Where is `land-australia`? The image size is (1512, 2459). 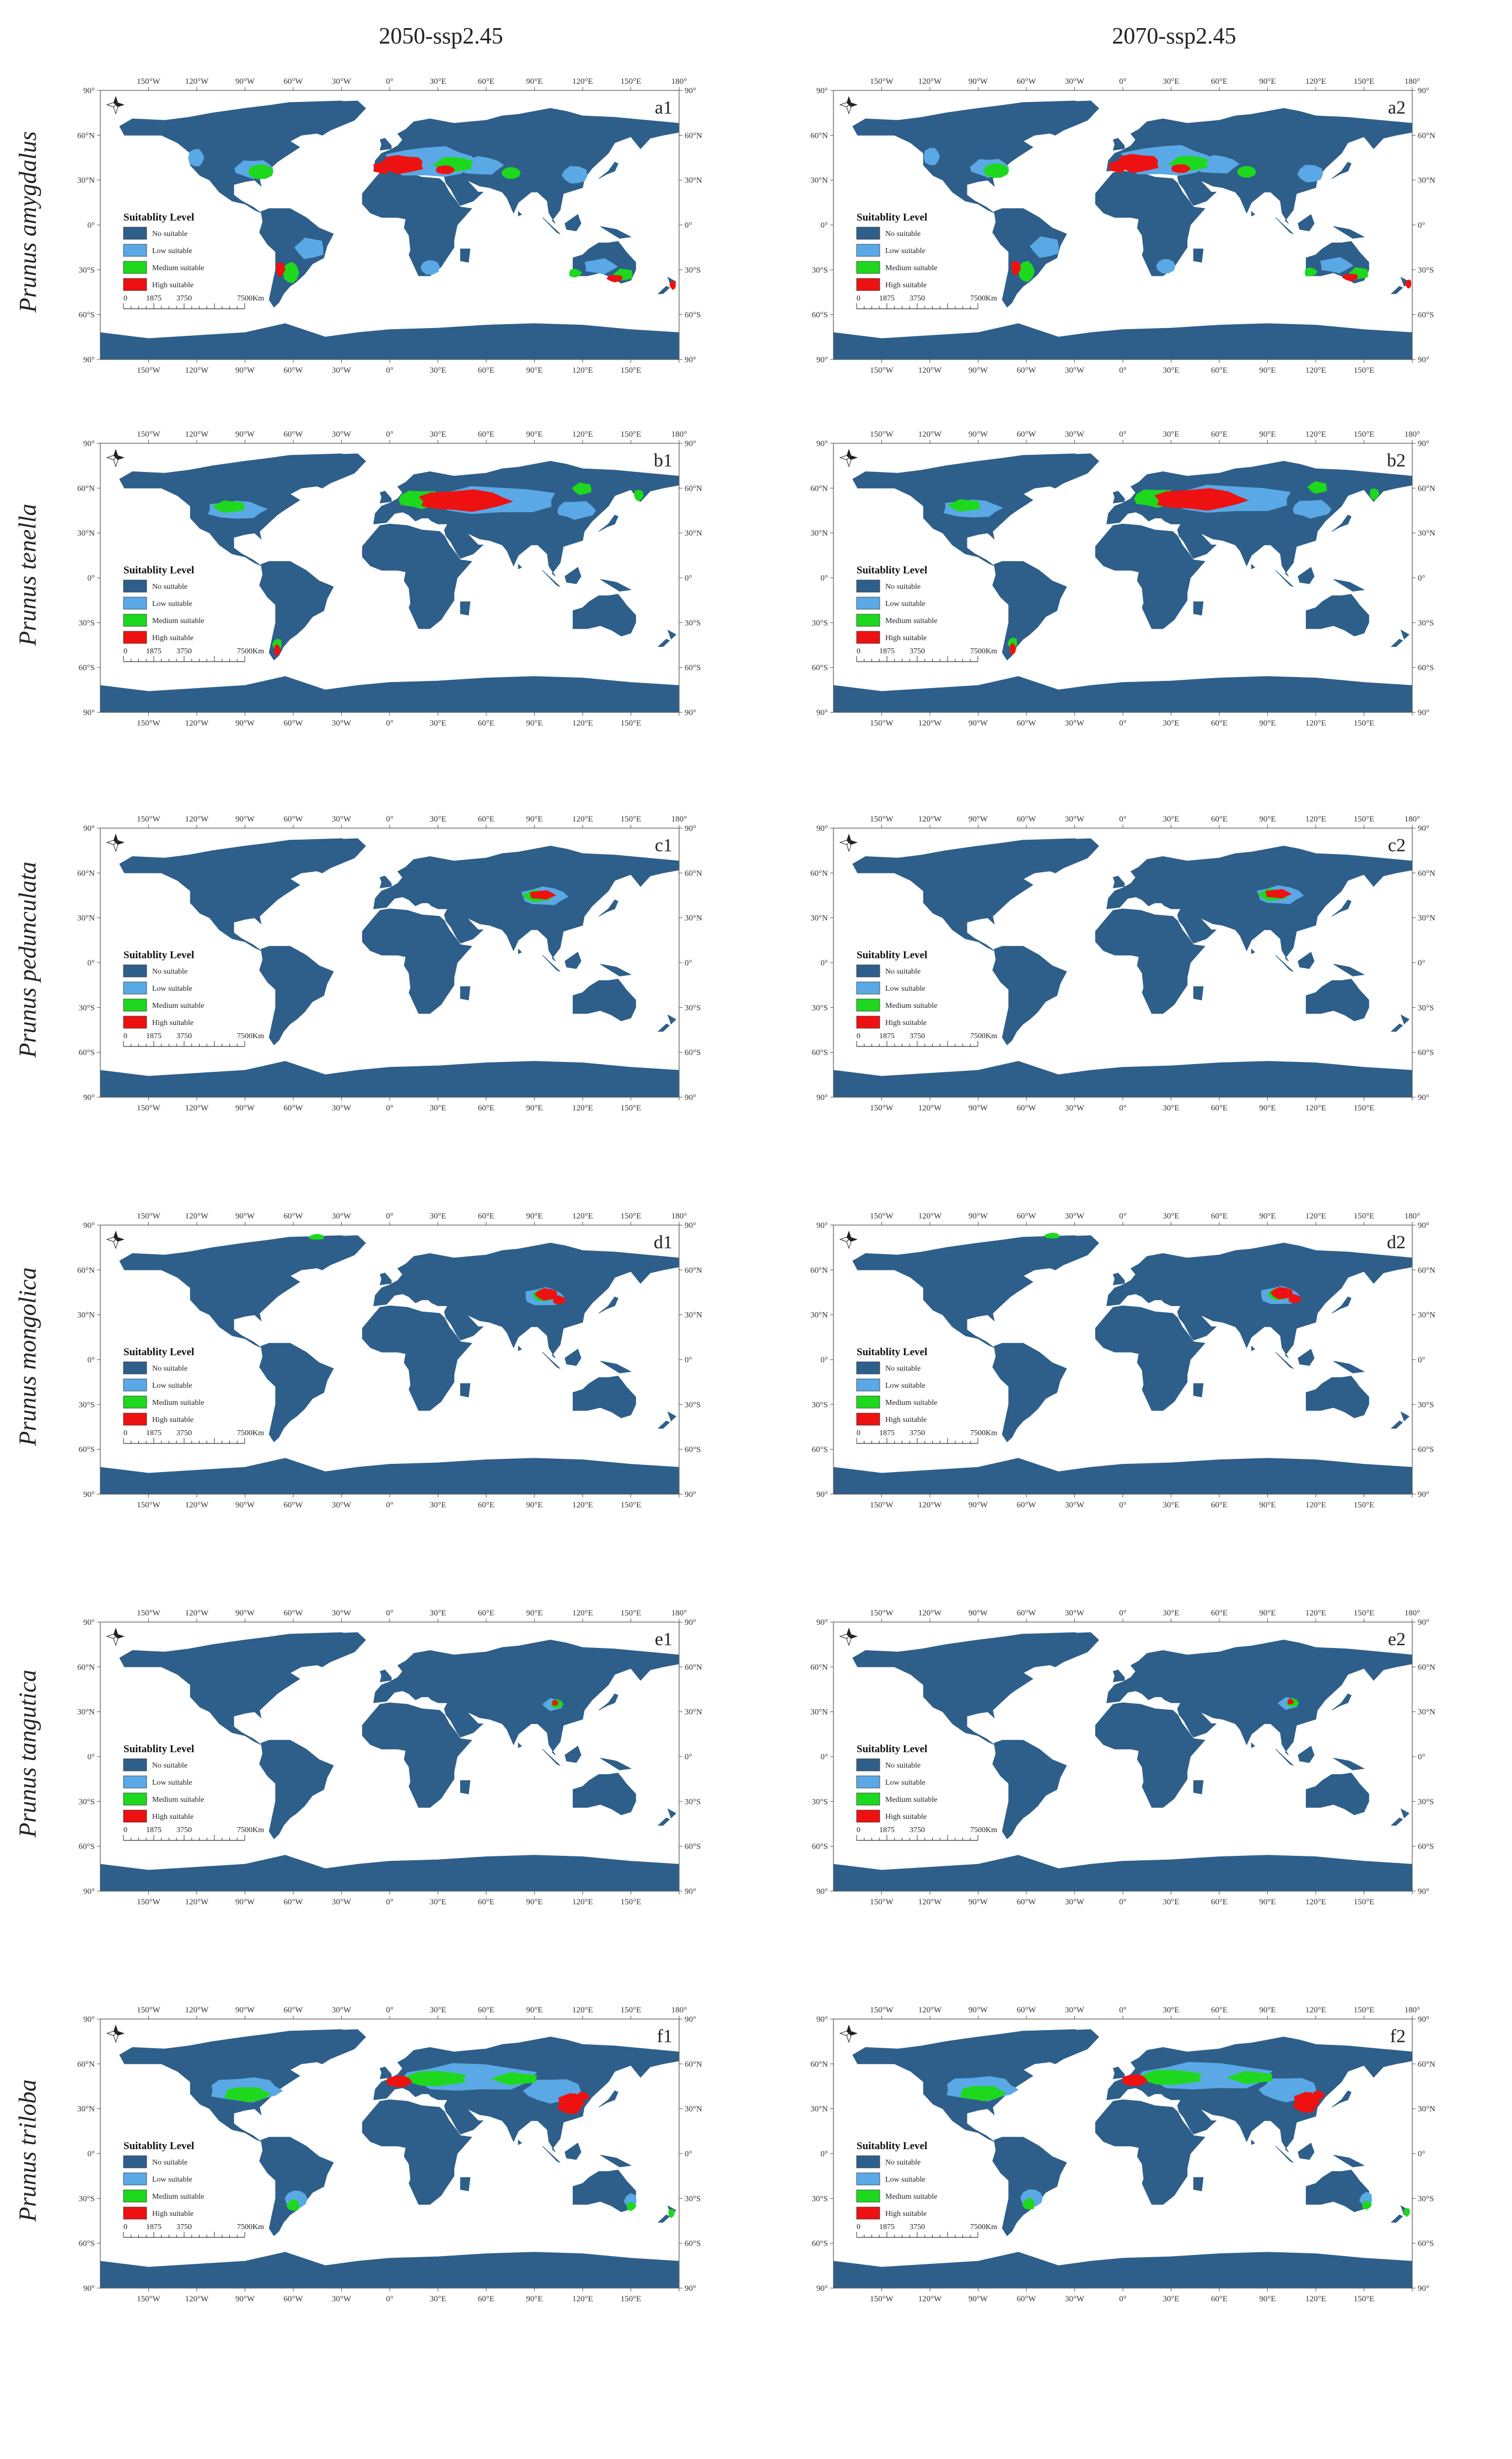 land-australia is located at coordinates (604, 1000).